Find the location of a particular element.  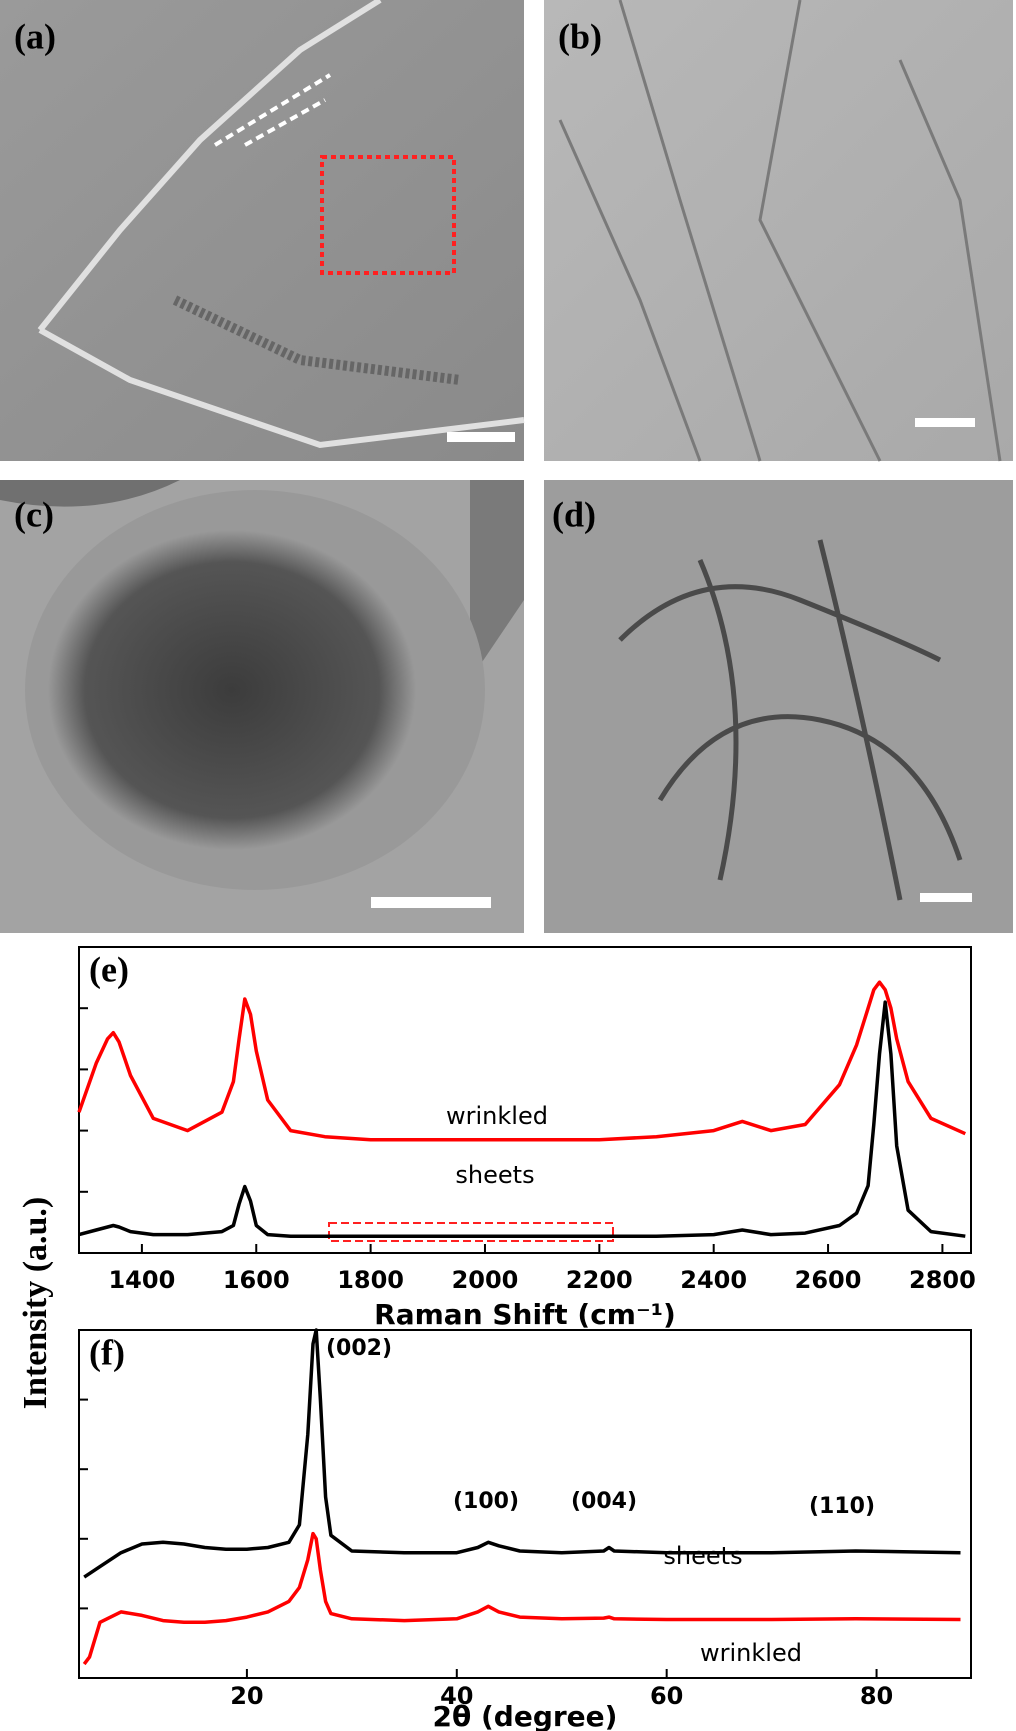

panel-label: (a) is located at coordinates (35, 36).